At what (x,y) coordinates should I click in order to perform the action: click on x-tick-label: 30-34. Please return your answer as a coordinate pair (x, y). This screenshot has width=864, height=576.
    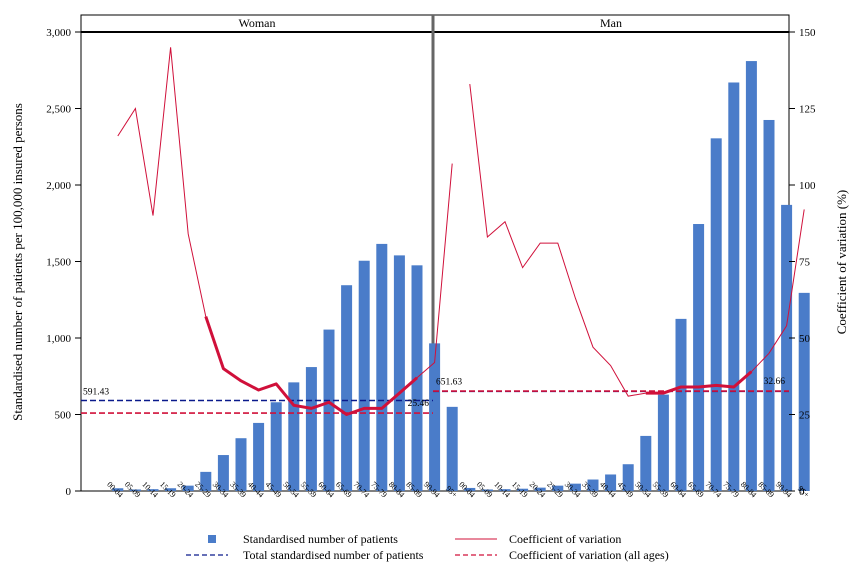
    Looking at the image, I should click on (573, 490).